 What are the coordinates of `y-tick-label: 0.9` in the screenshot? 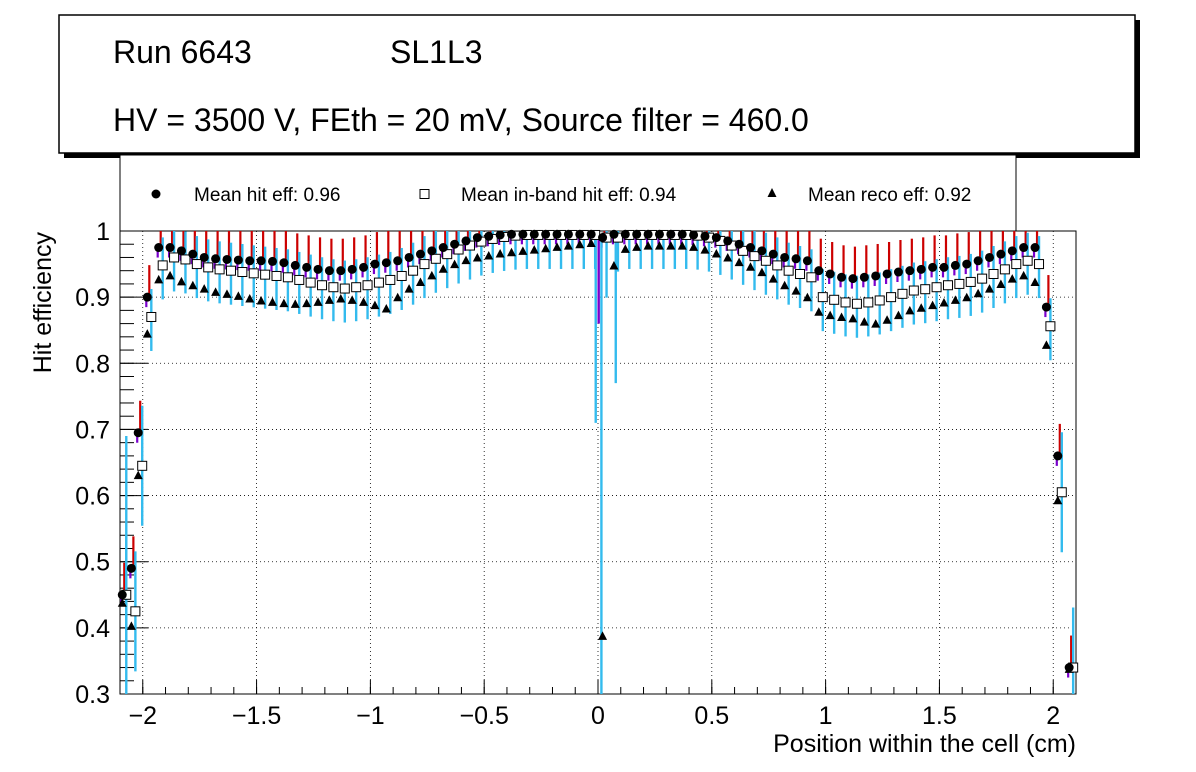 It's located at (92, 298).